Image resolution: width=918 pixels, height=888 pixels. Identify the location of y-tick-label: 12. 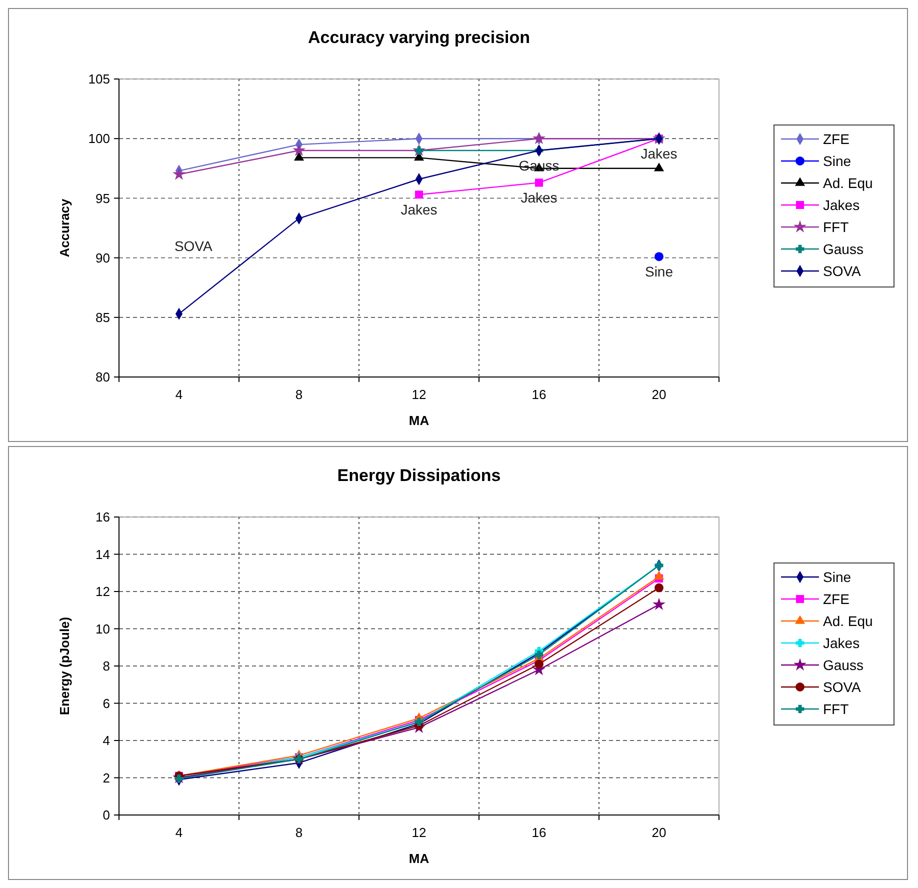
(103, 592).